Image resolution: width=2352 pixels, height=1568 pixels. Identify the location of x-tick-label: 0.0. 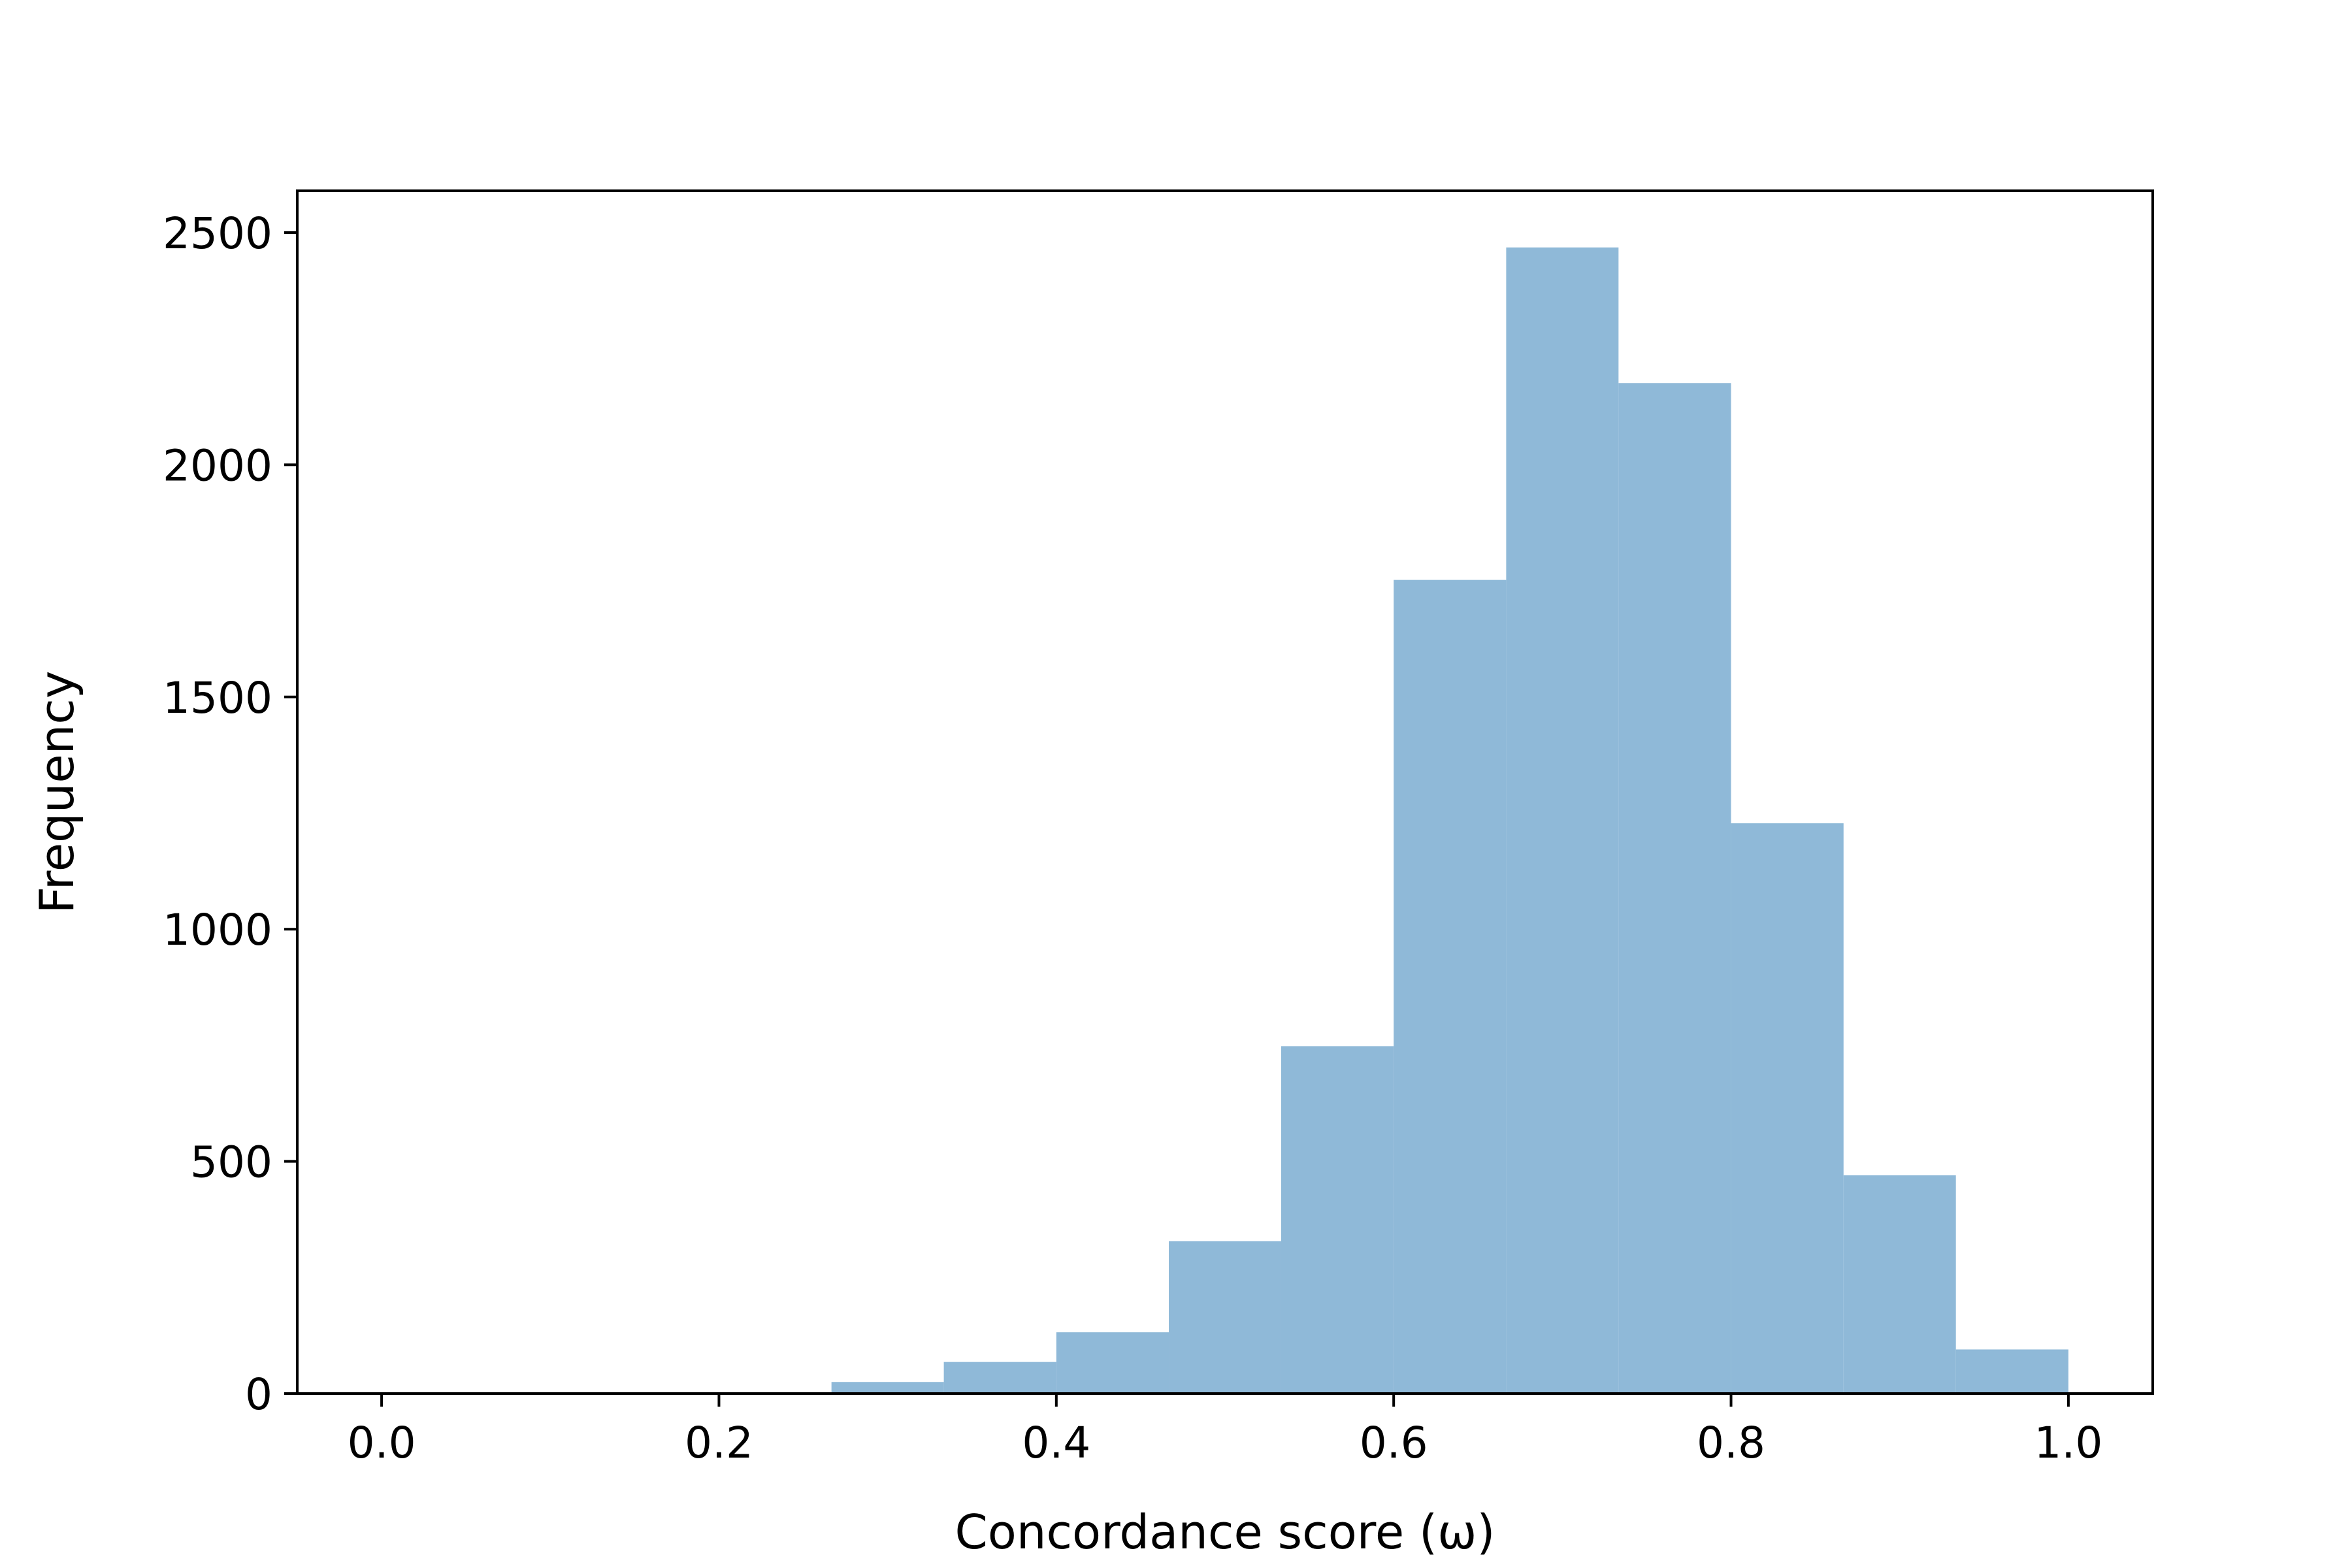
(382, 1443).